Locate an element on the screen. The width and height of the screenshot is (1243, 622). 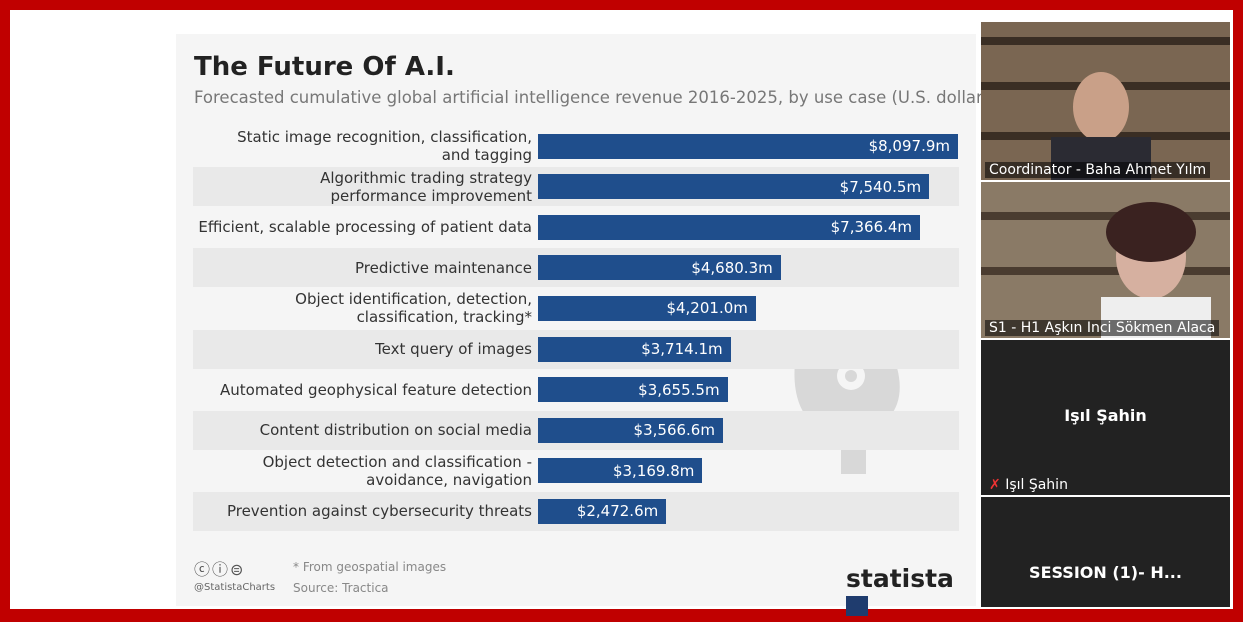
value-label: $3,566.6m is located at coordinates (674, 430).